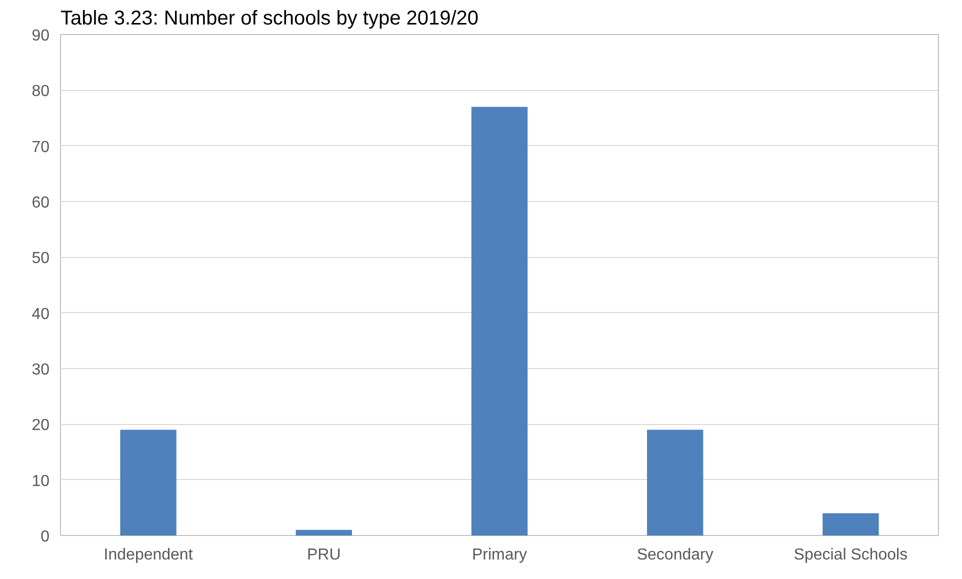  Describe the element at coordinates (41, 425) in the screenshot. I see `y-tick-label: 20` at that location.